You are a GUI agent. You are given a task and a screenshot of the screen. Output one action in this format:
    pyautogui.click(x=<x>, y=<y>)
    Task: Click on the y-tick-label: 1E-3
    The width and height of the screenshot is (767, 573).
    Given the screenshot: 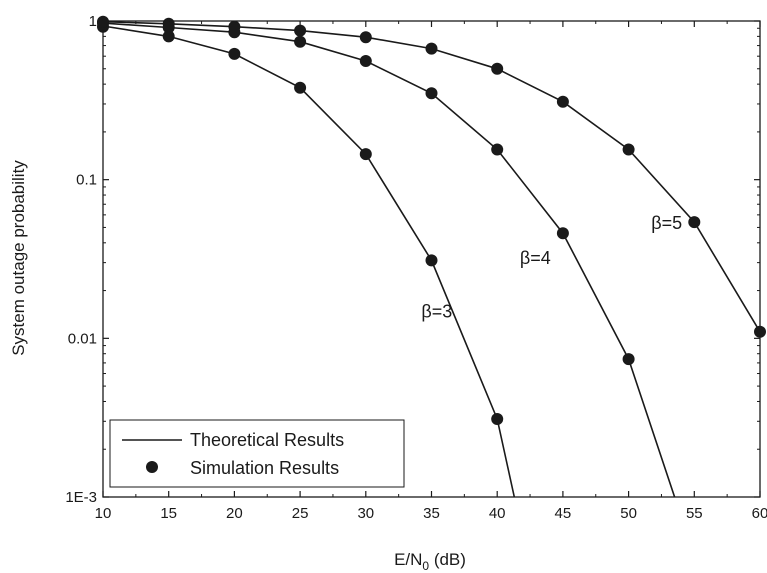 What is the action you would take?
    pyautogui.click(x=81, y=497)
    